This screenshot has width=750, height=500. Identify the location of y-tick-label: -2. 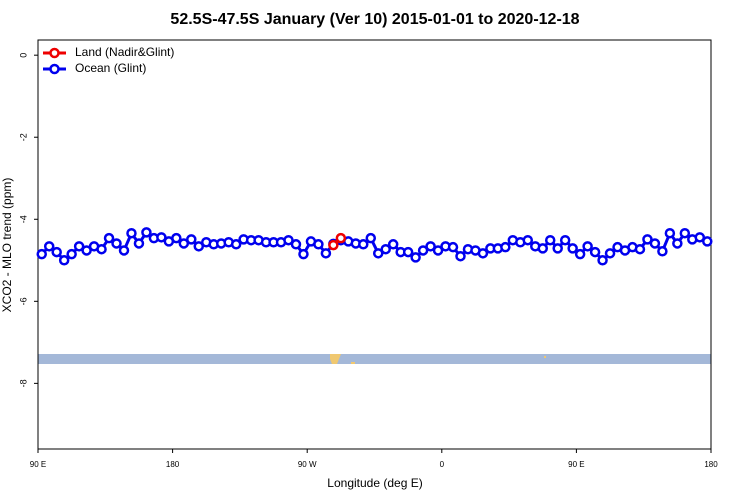
(23, 137).